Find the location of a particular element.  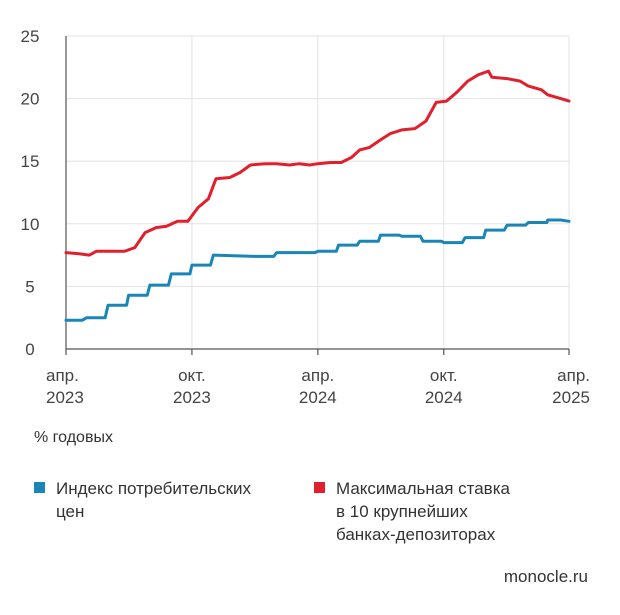

legend-item-cpi: Индекс потребительских цен is located at coordinates (142, 500).